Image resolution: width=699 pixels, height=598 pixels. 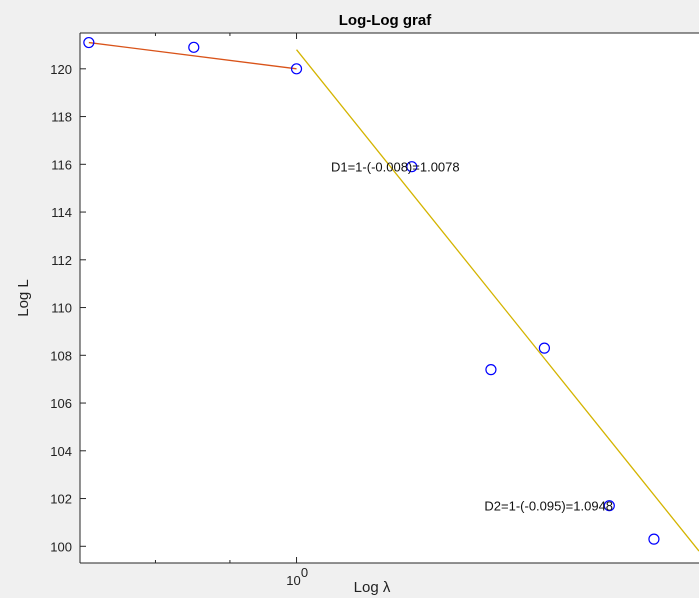 What do you see at coordinates (61, 451) in the screenshot?
I see `y-tick-label: 104` at bounding box center [61, 451].